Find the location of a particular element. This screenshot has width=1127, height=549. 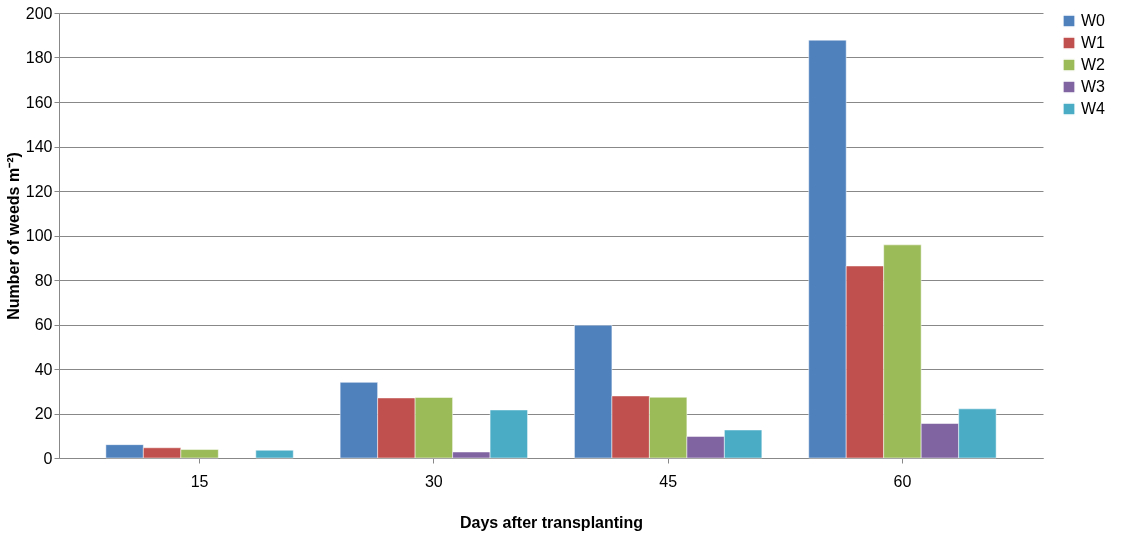

x-tick-label: 15 is located at coordinates (199, 481).